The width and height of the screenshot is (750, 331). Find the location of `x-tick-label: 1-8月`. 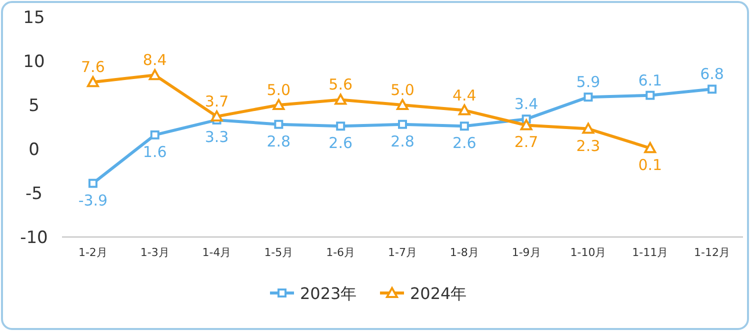

x-tick-label: 1-8月 is located at coordinates (464, 252).